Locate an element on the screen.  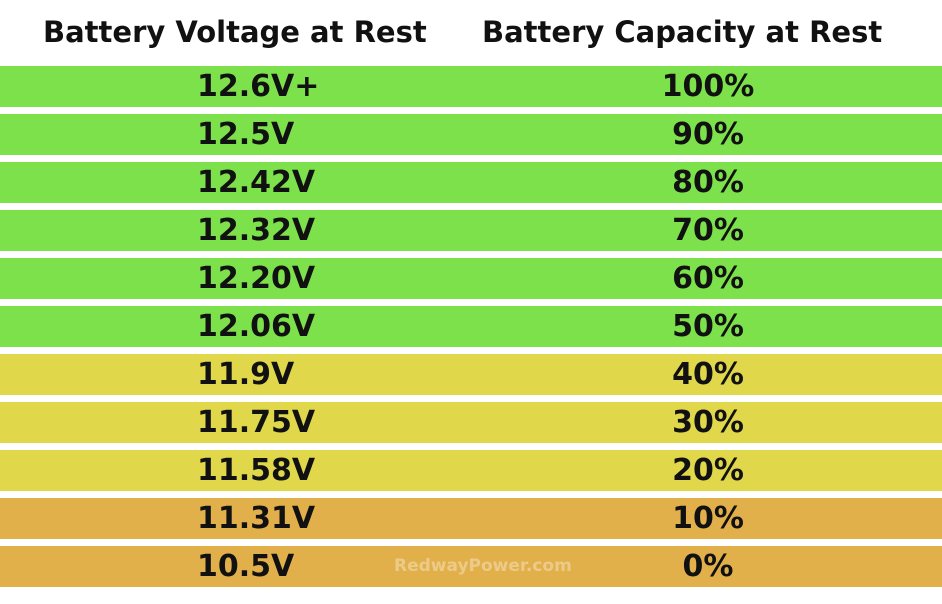
voltage-cell: 10.5V is located at coordinates (246, 566).